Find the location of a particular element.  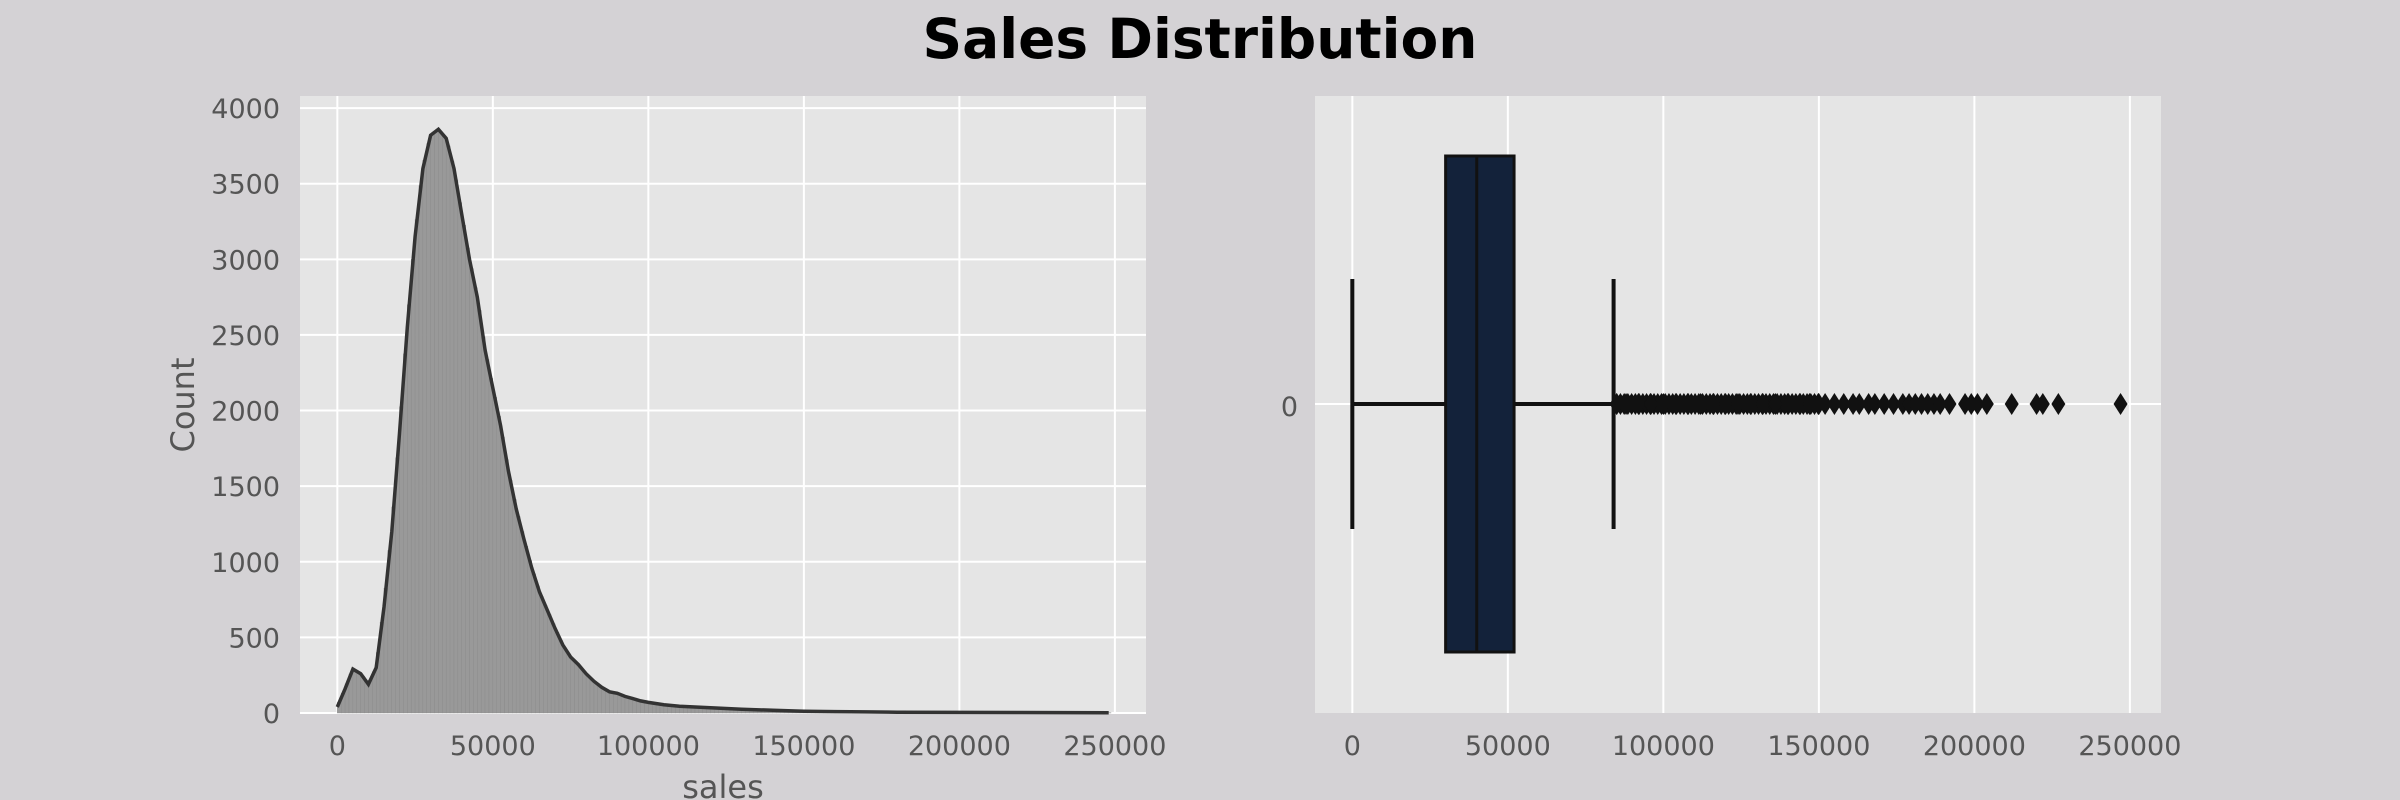

figure-title: Sales Distribution is located at coordinates (1200, 39).